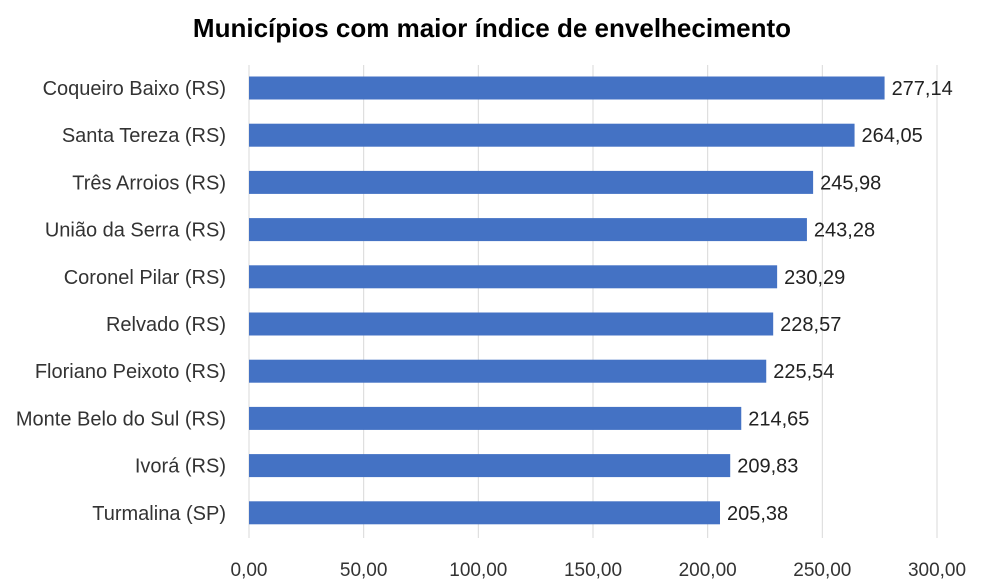 The height and width of the screenshot is (587, 984). Describe the element at coordinates (121, 419) in the screenshot. I see `category-label: Monte Belo do Sul (RS)` at that location.